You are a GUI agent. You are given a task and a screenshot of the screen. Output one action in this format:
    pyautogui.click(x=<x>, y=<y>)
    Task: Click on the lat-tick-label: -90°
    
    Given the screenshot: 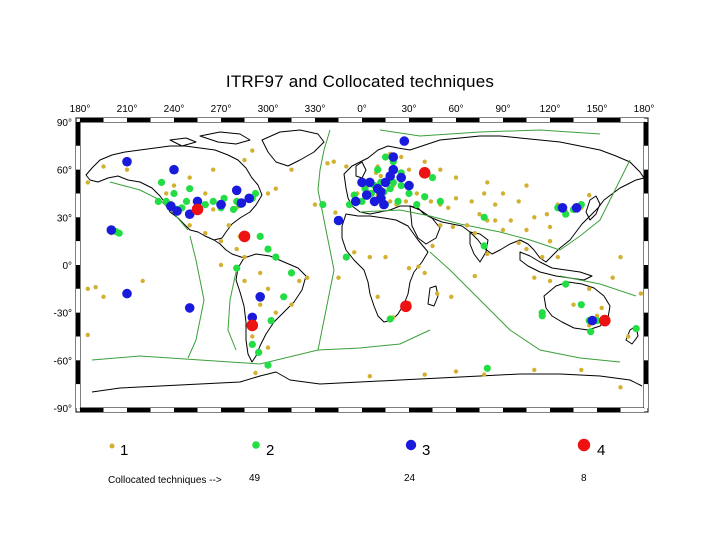 What is the action you would take?
    pyautogui.click(x=63, y=409)
    